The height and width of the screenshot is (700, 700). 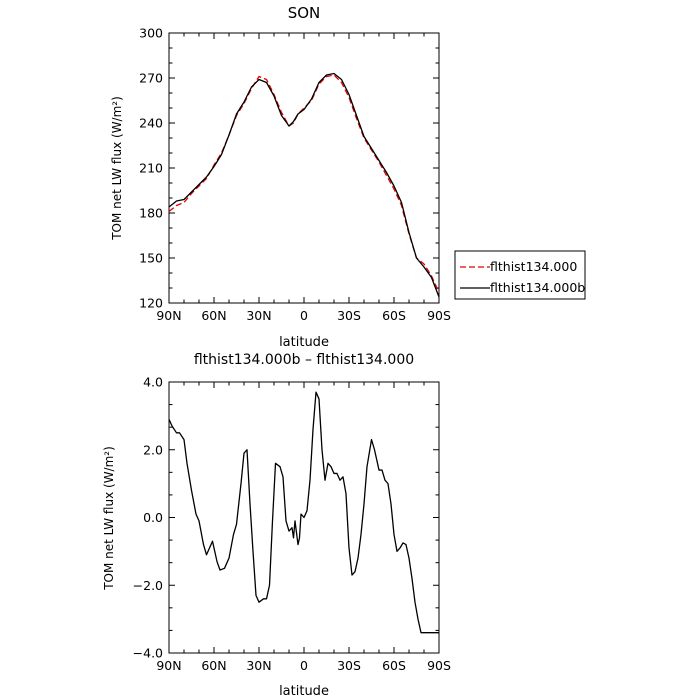 What do you see at coordinates (151, 123) in the screenshot?
I see `y-tick-label: 240` at bounding box center [151, 123].